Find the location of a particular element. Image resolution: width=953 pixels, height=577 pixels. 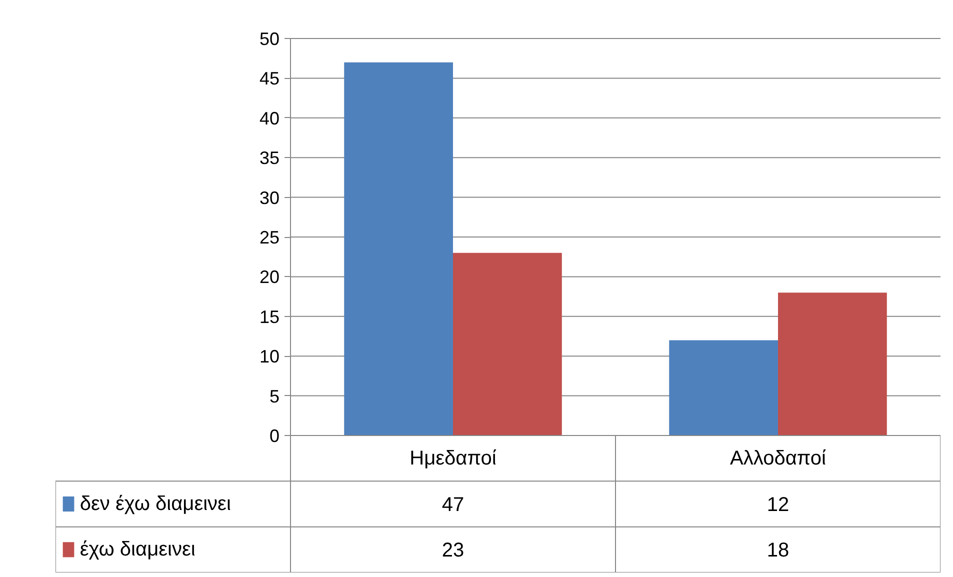

y-tick-label: 5 is located at coordinates (274, 396).